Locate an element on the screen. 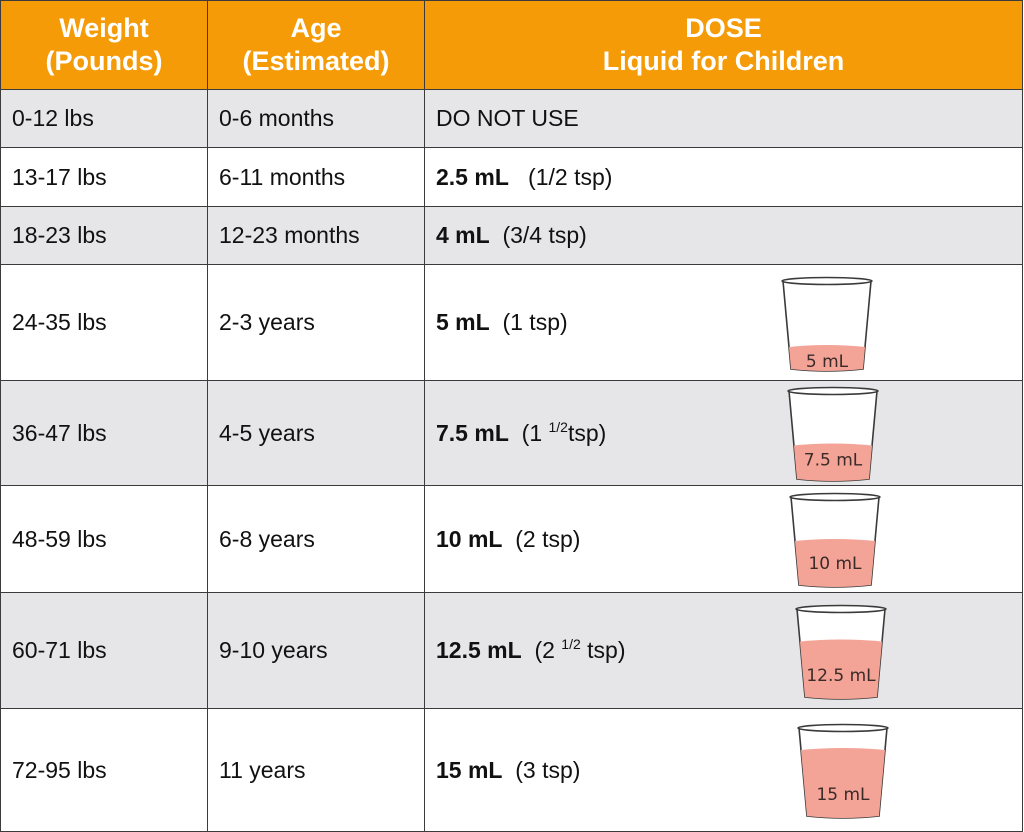 The width and height of the screenshot is (1024, 832). table-row: 72-95 lbs 11 years 15 mL (3 tsp) 15 mL is located at coordinates (511, 770).